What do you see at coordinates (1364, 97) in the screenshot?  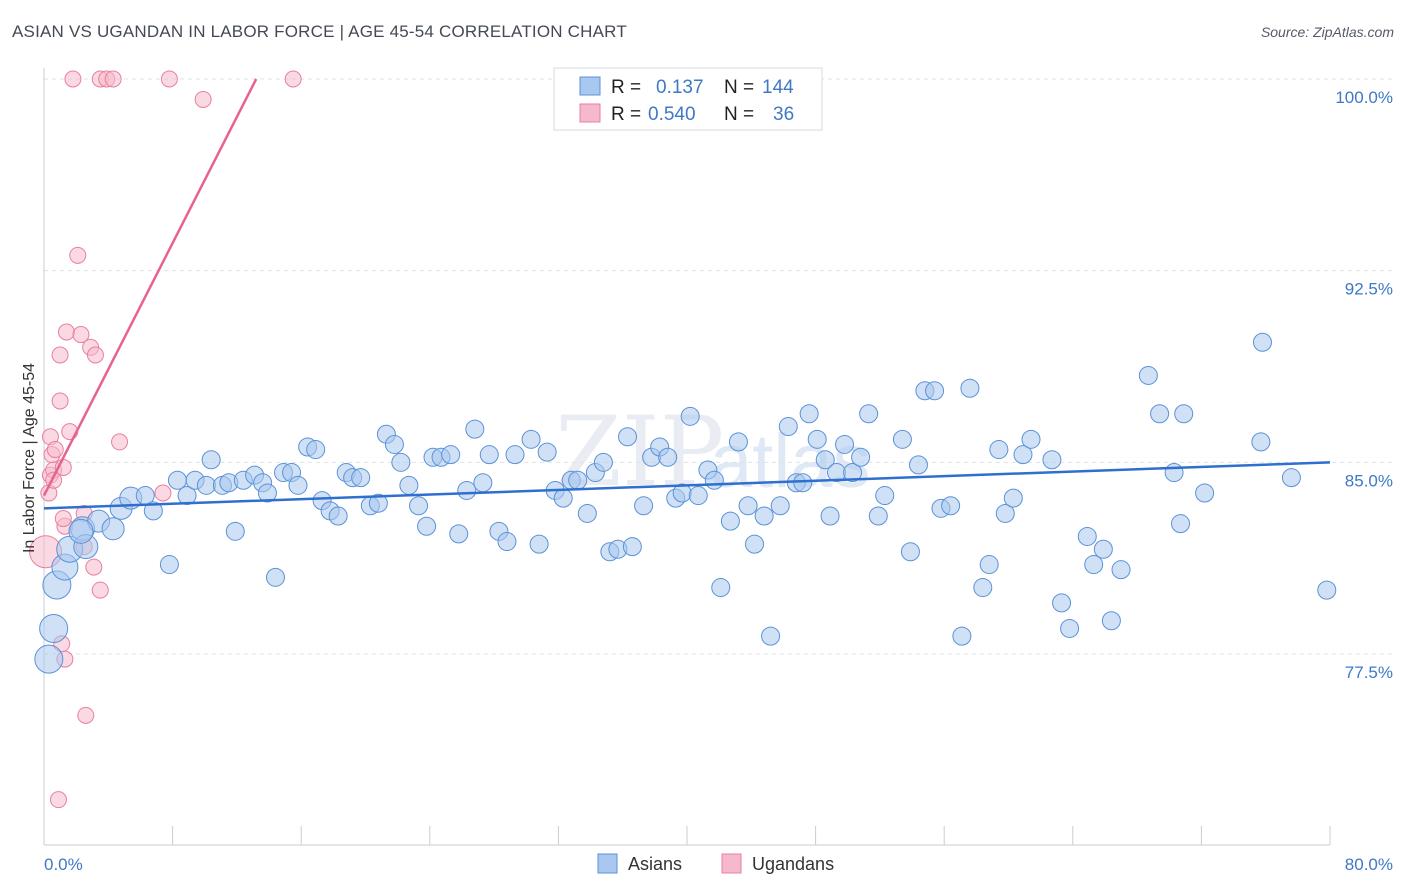 I see `y-tick-label-3: 100.0%` at bounding box center [1364, 97].